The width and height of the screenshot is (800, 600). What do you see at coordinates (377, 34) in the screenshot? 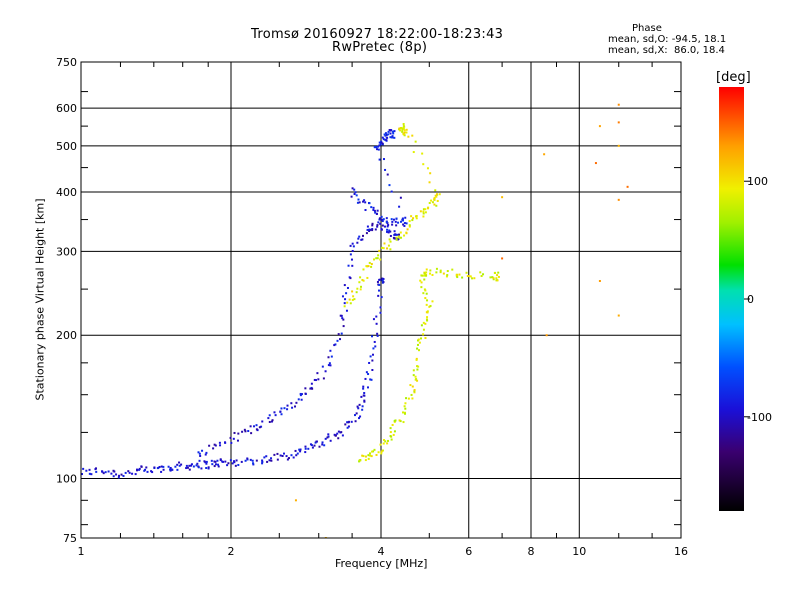
I see `chart-title: Tromsø 20160927 18:22:00-18:23:43` at bounding box center [377, 34].